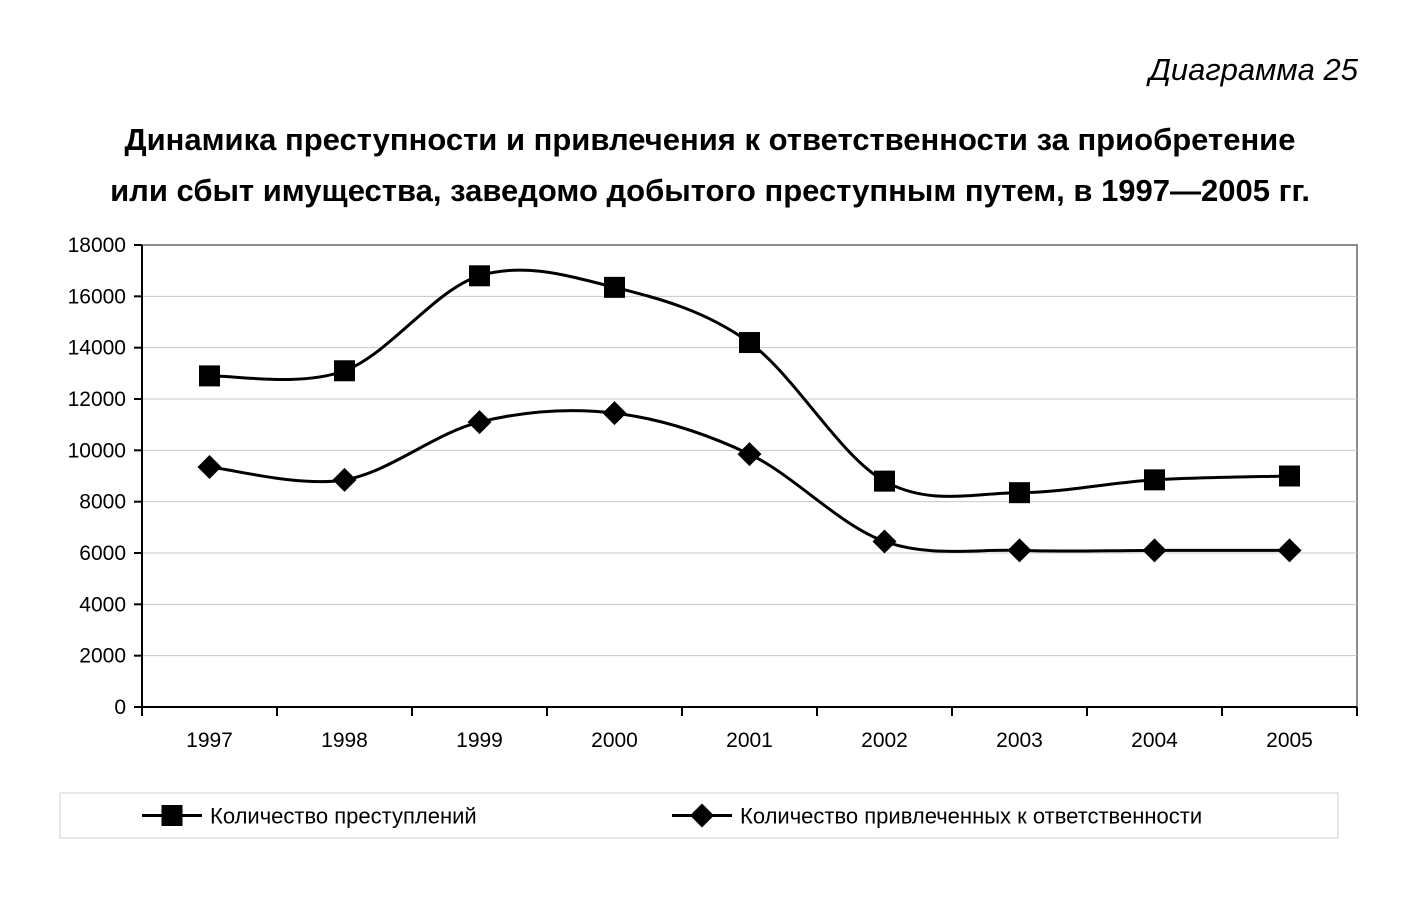 Image resolution: width=1420 pixels, height=898 pixels. Describe the element at coordinates (884, 541) in the screenshot. I see `series-2-point-2002` at that location.